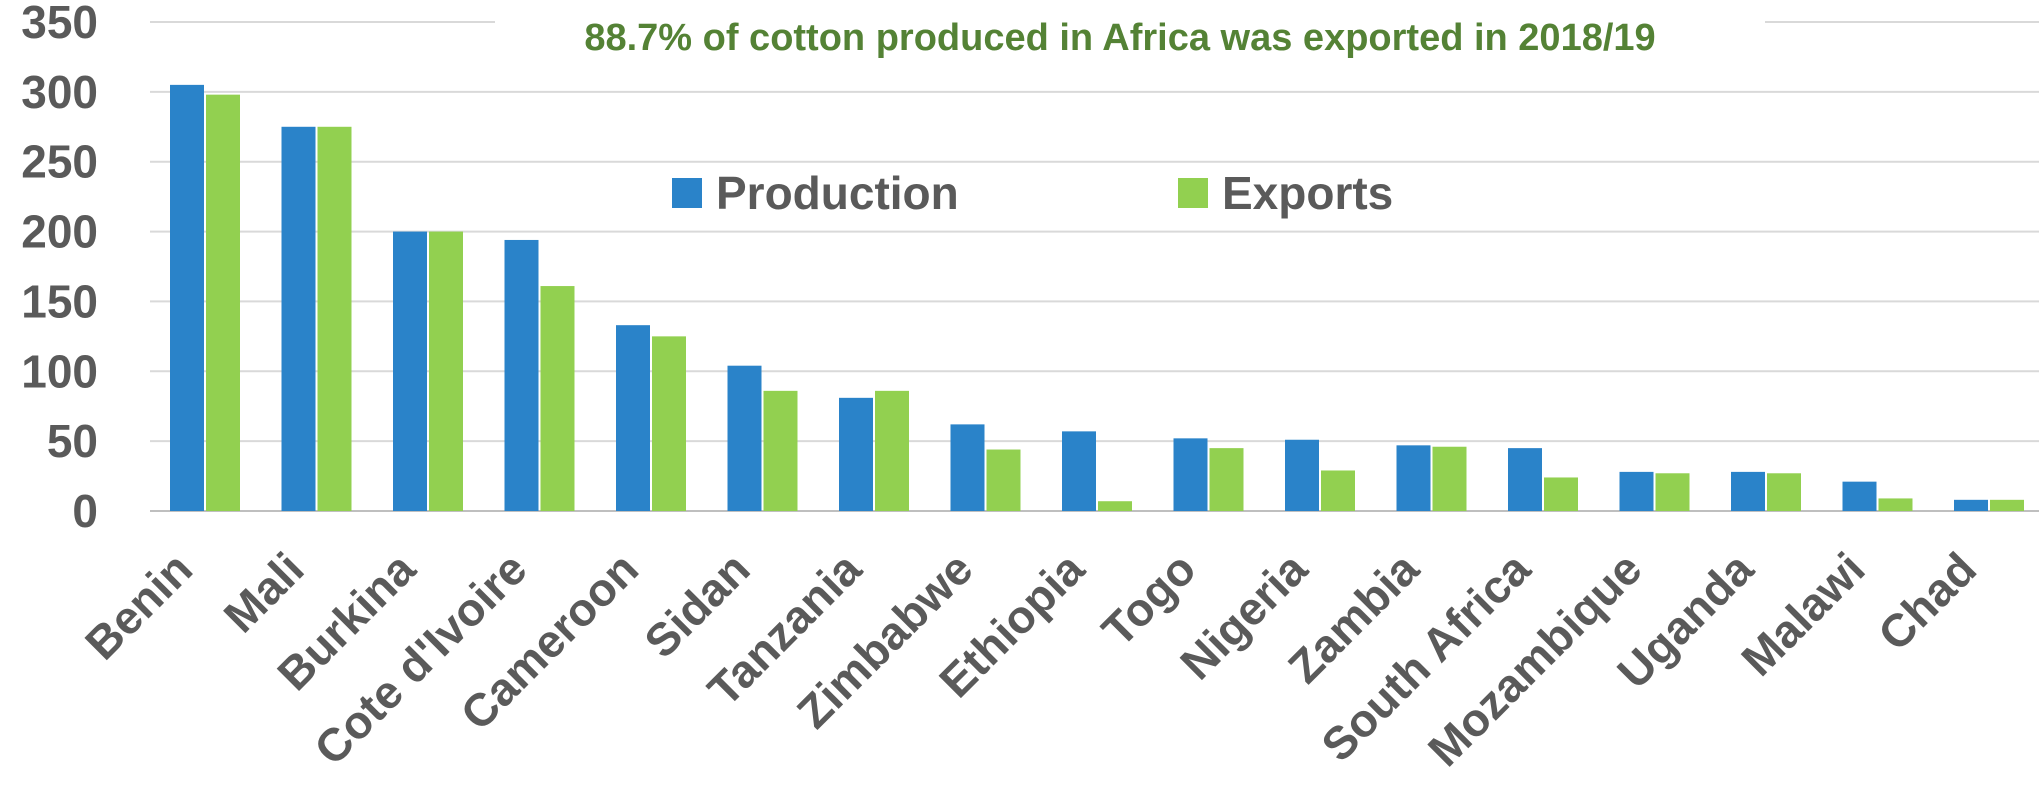  I want to click on exports-bar-south-africa, so click(1561, 494).